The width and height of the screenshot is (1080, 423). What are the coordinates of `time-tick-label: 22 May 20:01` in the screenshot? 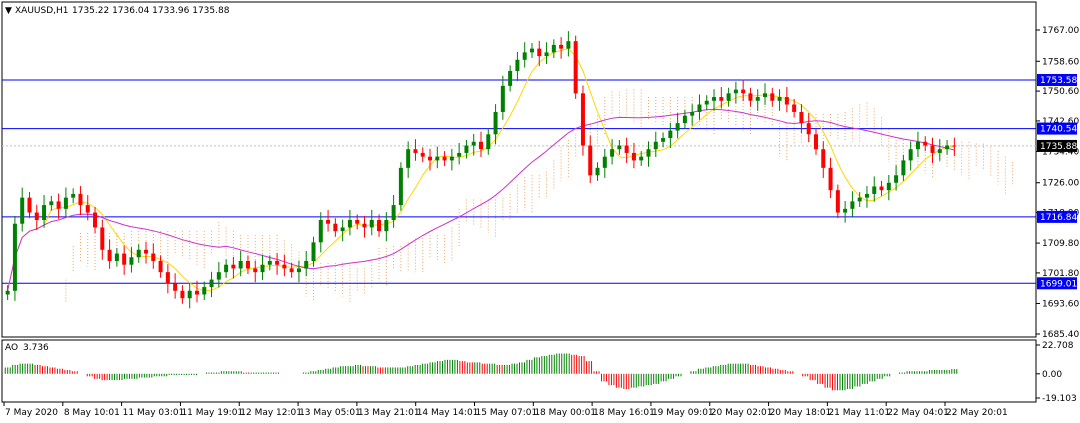 It's located at (977, 413).